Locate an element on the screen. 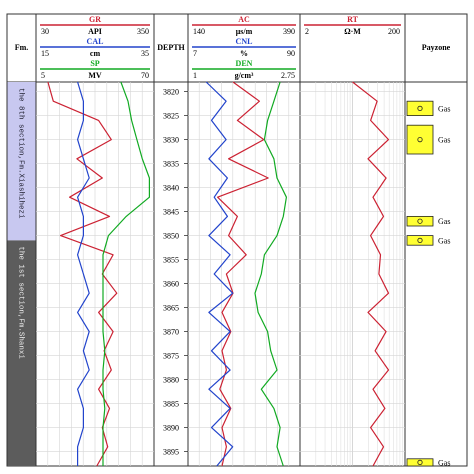 The height and width of the screenshot is (474, 474). curve-cnl is located at coordinates (219, 274).